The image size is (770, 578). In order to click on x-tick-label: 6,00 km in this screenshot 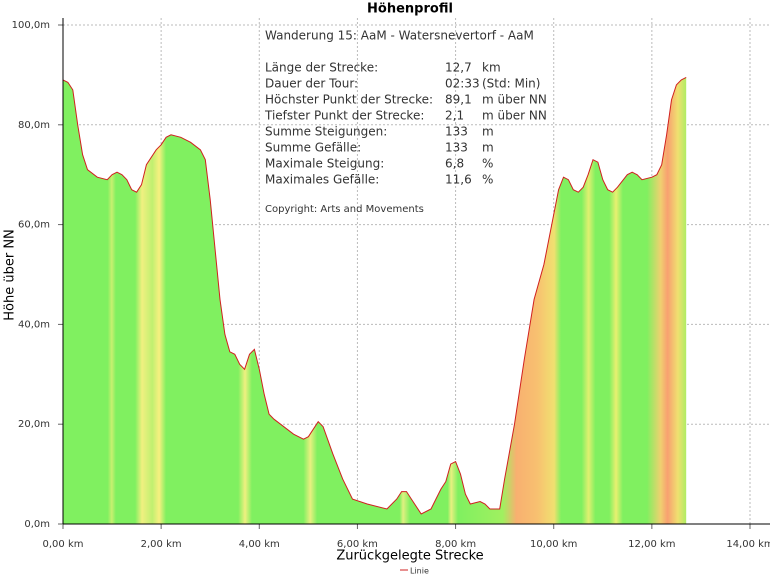, I will do `click(357, 544)`.